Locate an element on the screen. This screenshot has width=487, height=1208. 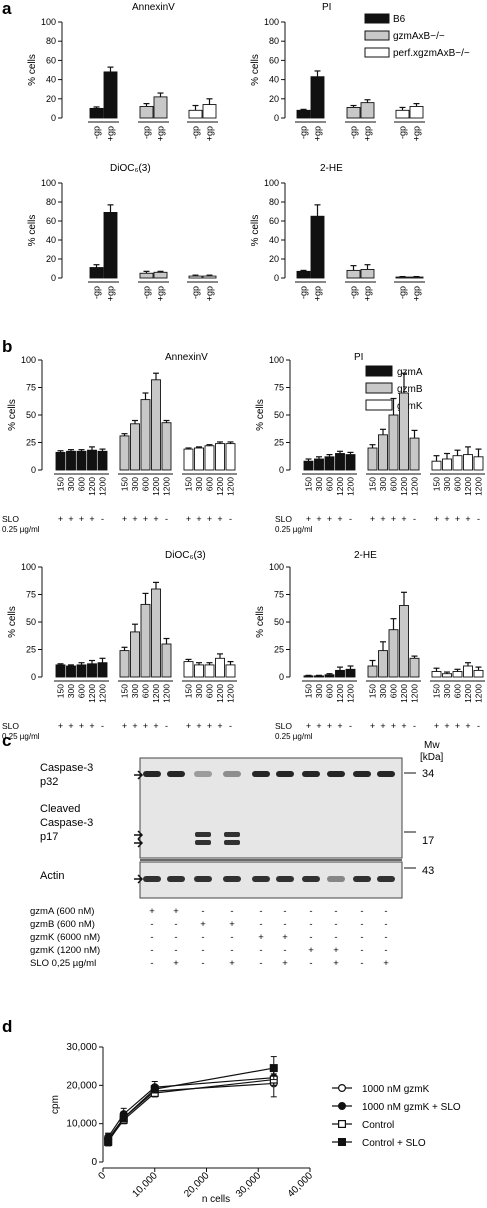
label-cleaved-line1: Cleaved is located at coordinates (60, 809).